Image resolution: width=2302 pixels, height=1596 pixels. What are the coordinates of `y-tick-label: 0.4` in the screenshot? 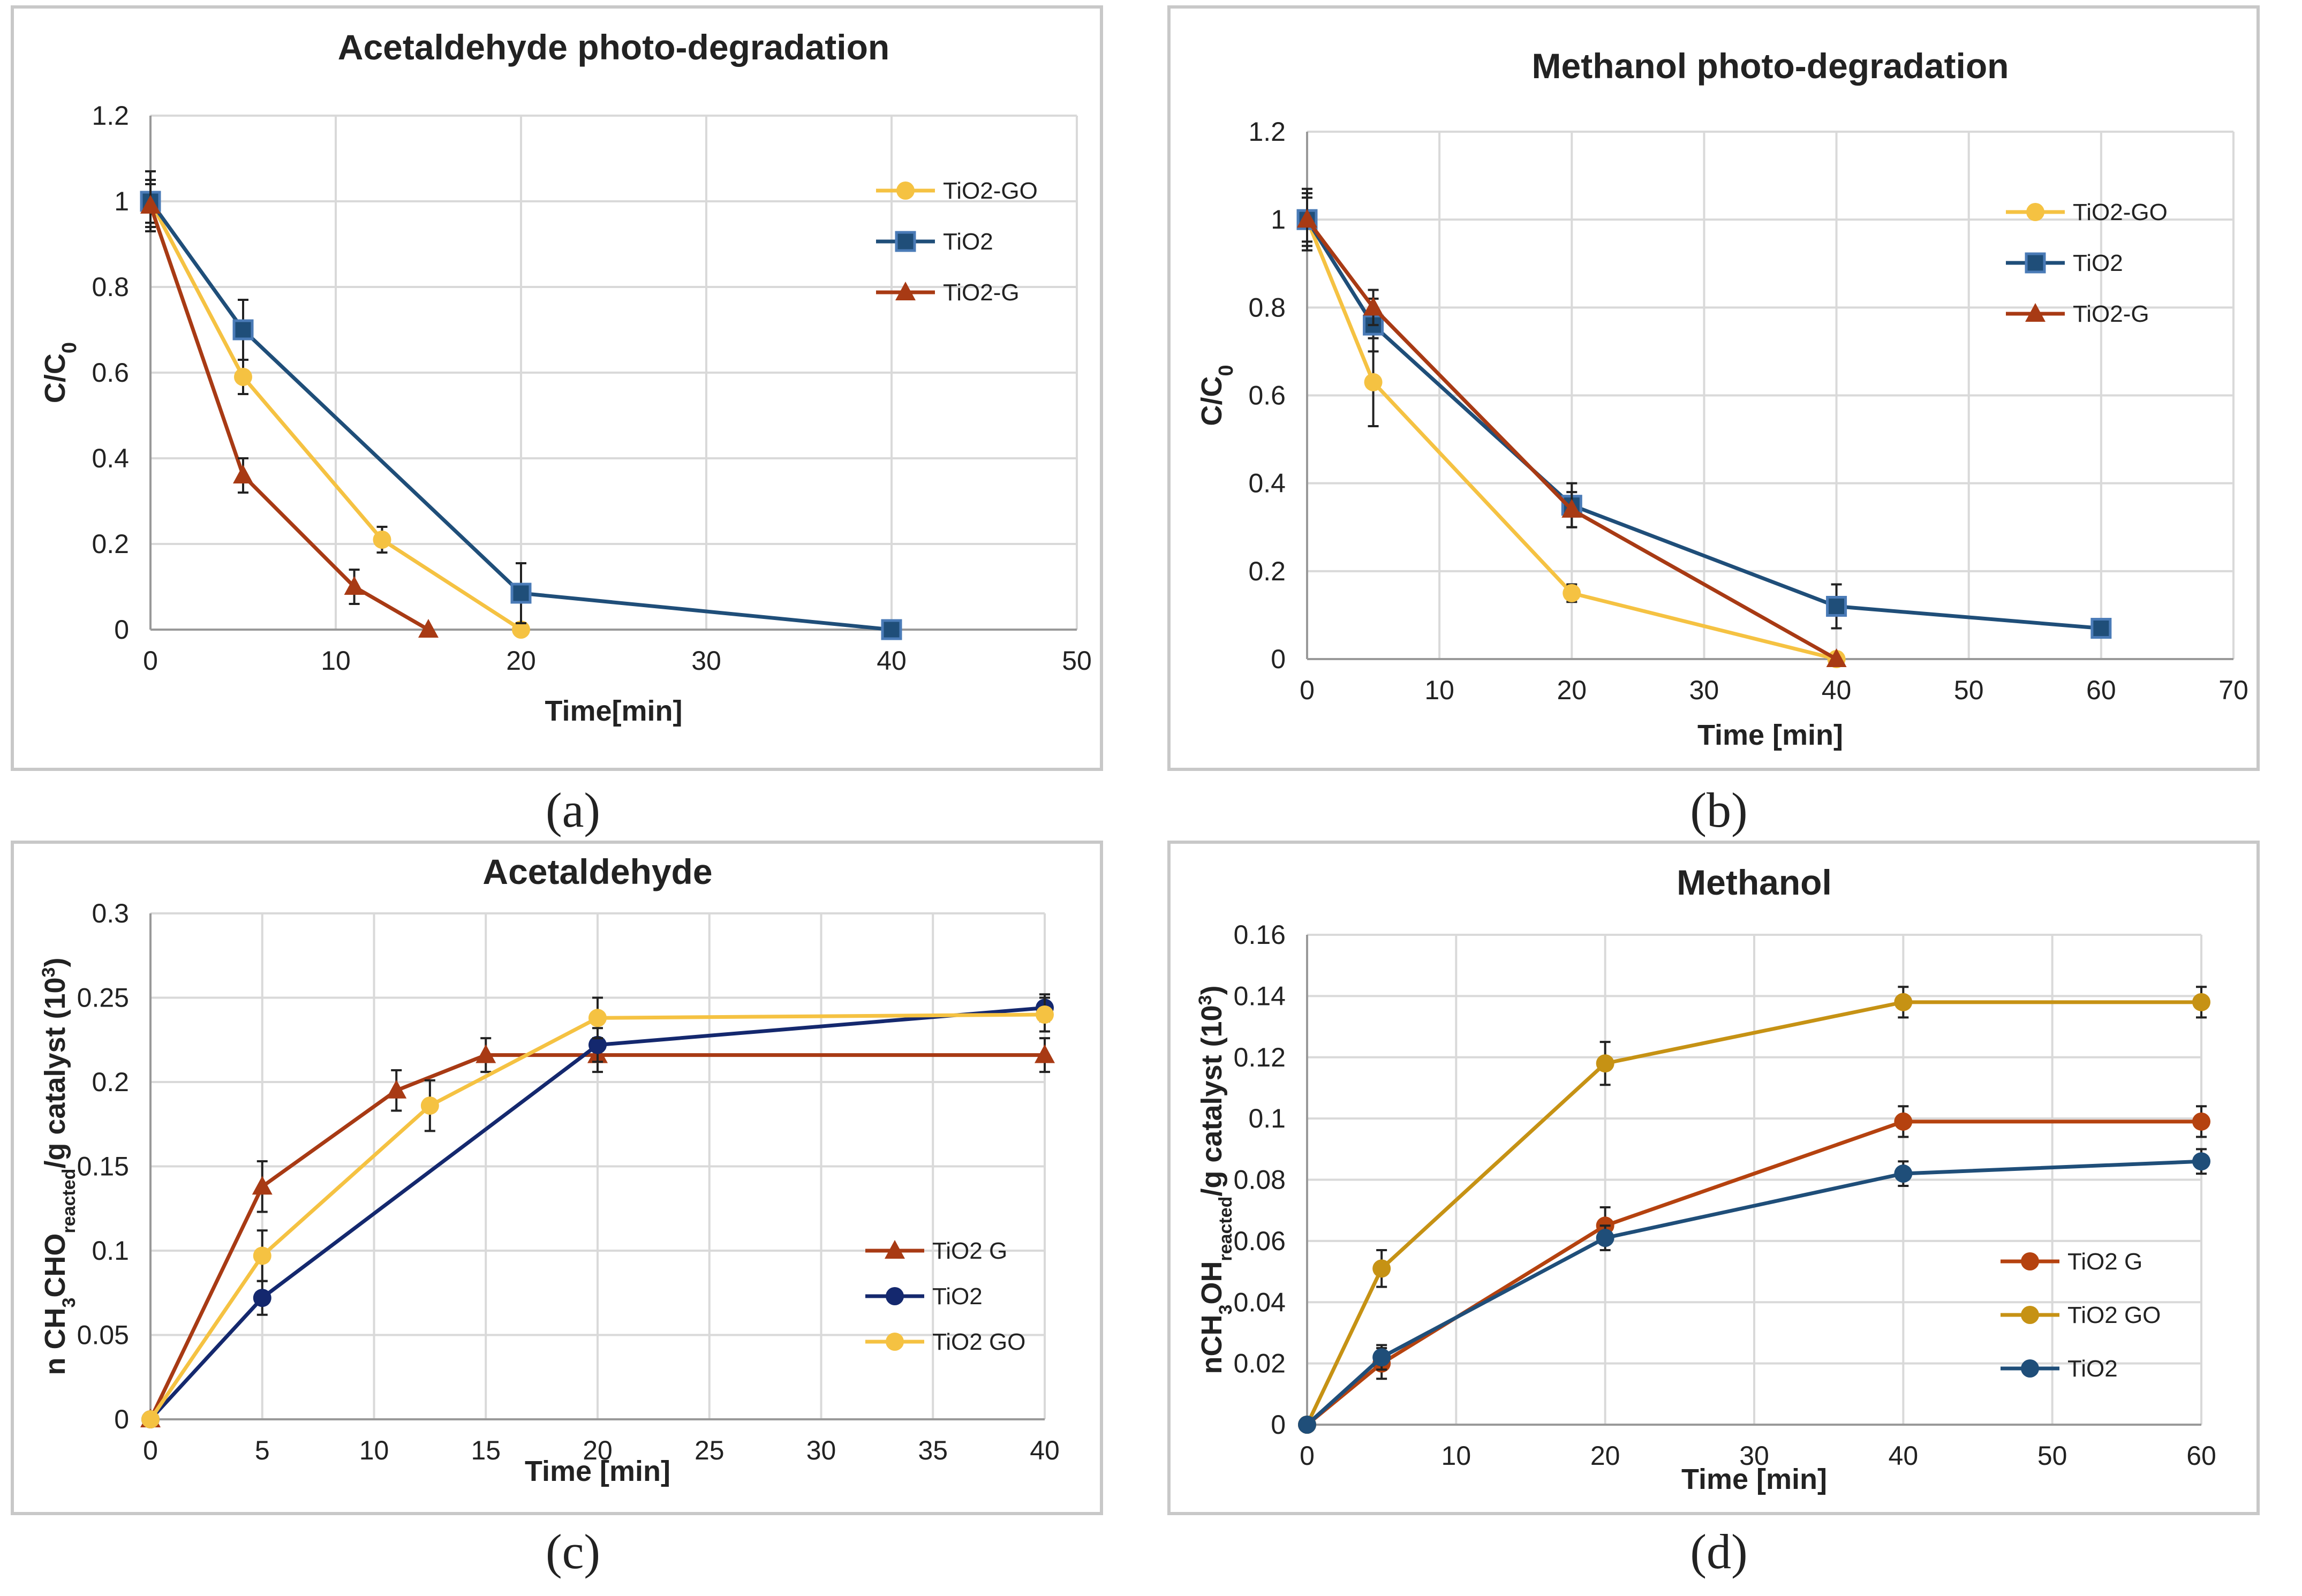 It's located at (1267, 483).